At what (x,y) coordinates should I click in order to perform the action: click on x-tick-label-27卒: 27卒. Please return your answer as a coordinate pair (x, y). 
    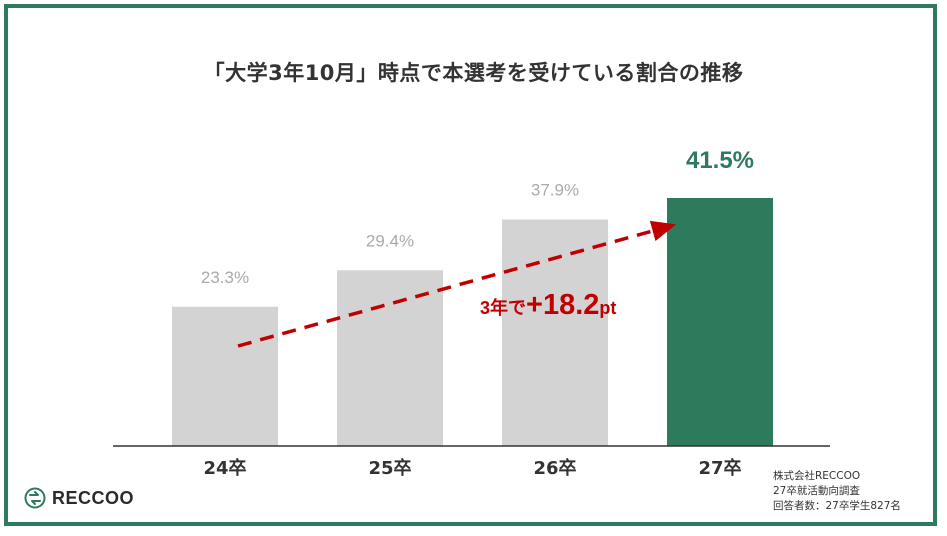
    Looking at the image, I should click on (719, 468).